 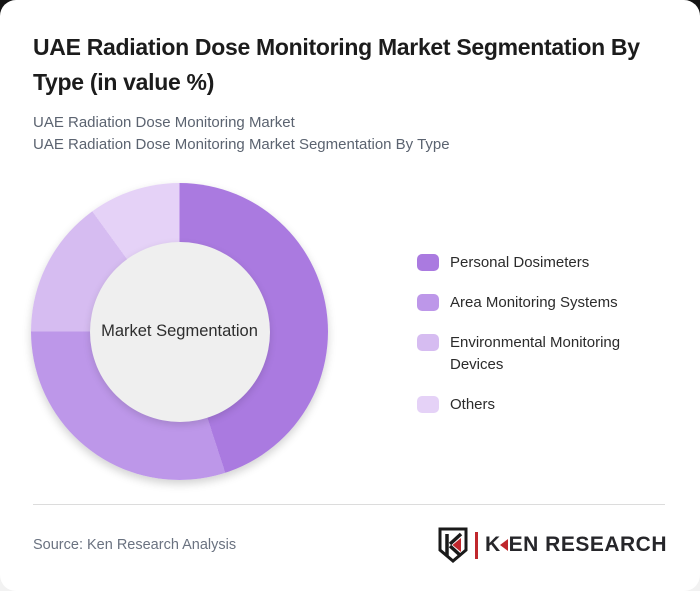 What do you see at coordinates (473, 404) in the screenshot?
I see `legend-label-others: Others` at bounding box center [473, 404].